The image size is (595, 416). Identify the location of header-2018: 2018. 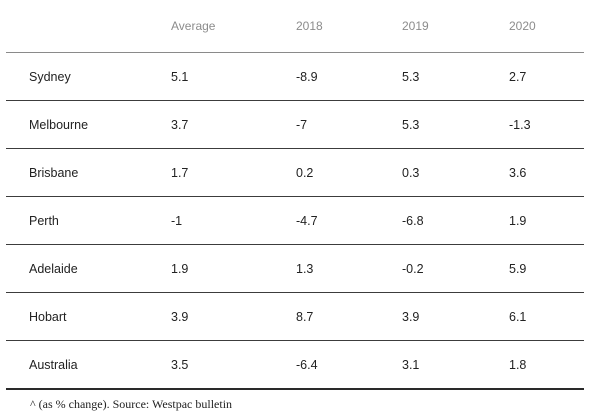
(309, 26).